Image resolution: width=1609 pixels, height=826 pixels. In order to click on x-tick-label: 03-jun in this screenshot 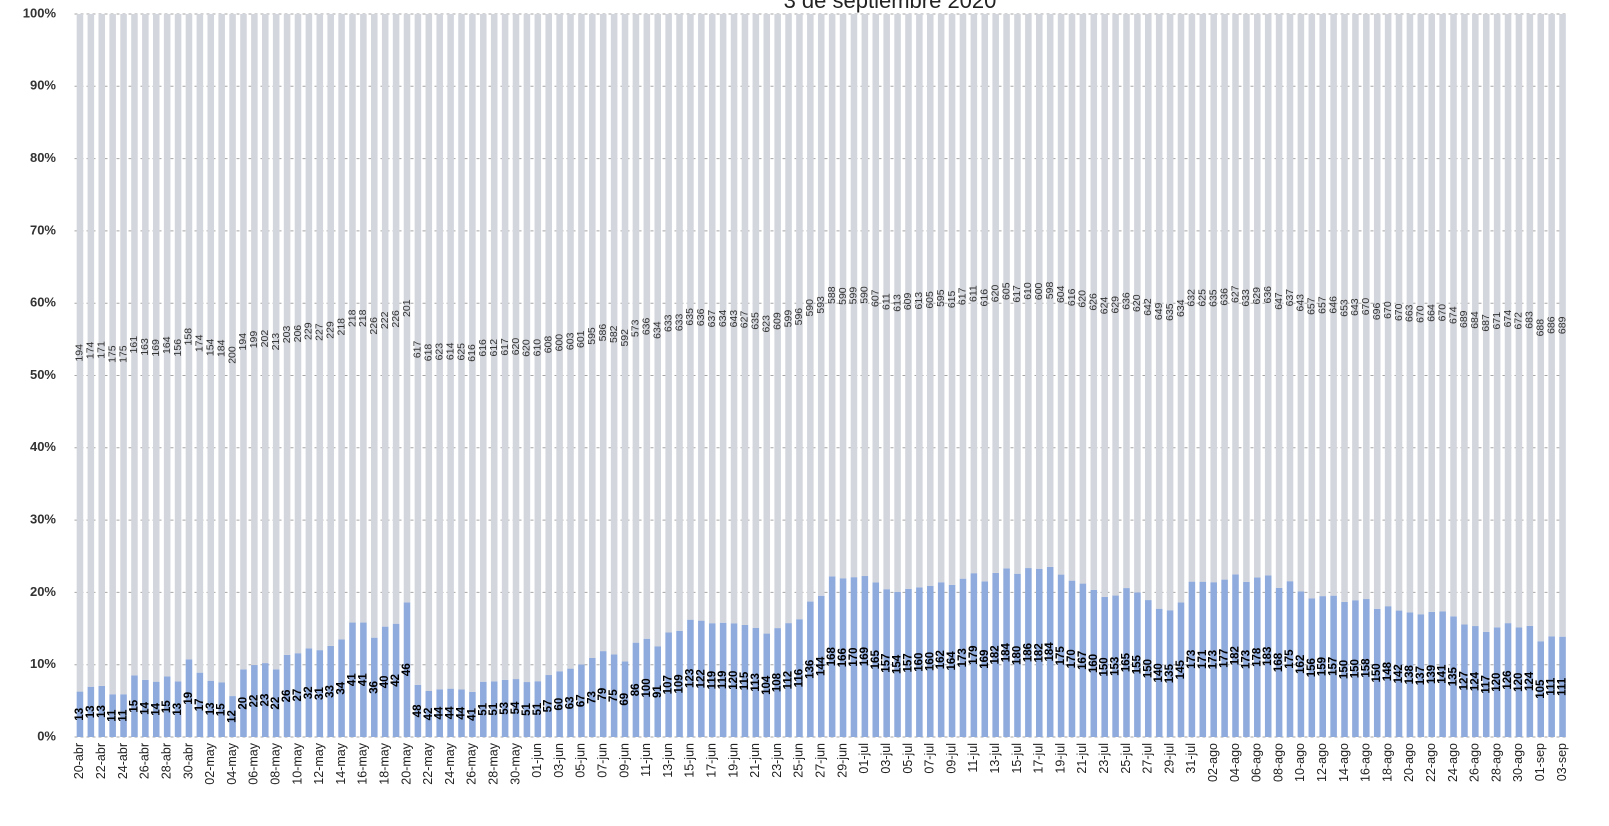, I will do `click(559, 760)`.